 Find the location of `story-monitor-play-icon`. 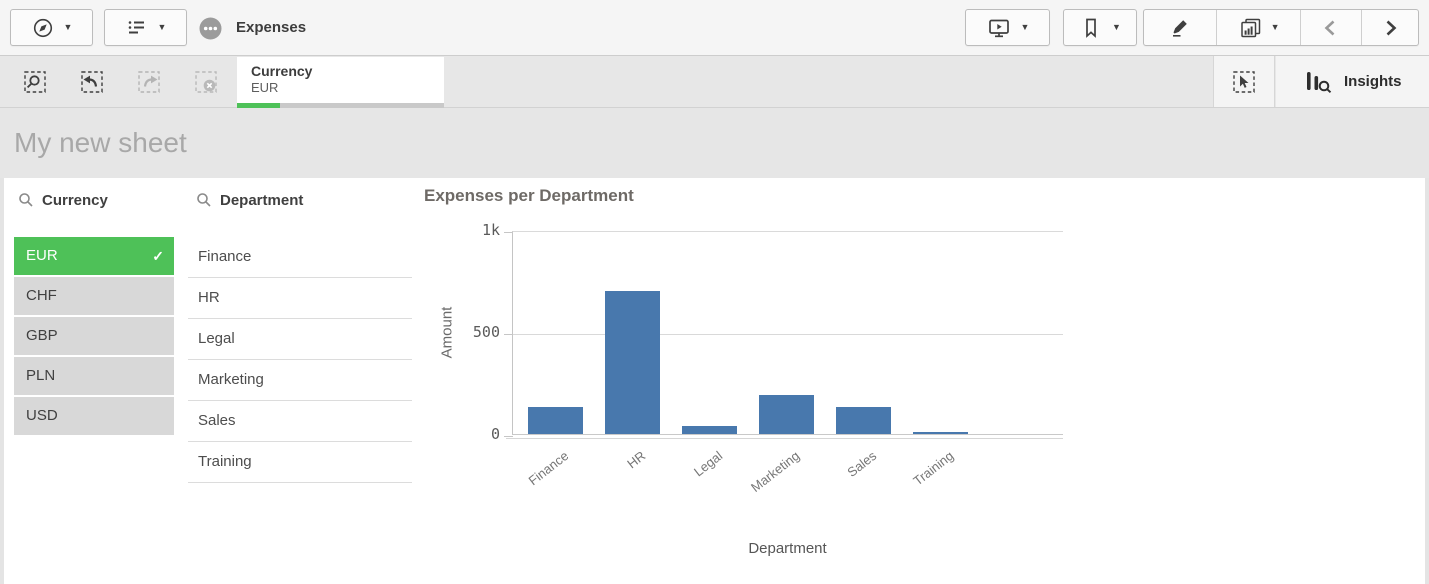

story-monitor-play-icon is located at coordinates (999, 28).